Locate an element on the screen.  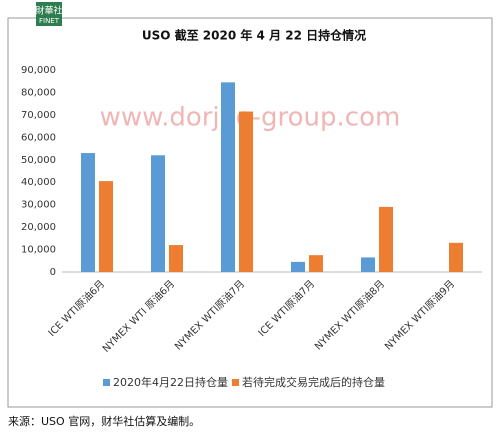
y-tick-label: 20,000 is located at coordinates (38, 227).